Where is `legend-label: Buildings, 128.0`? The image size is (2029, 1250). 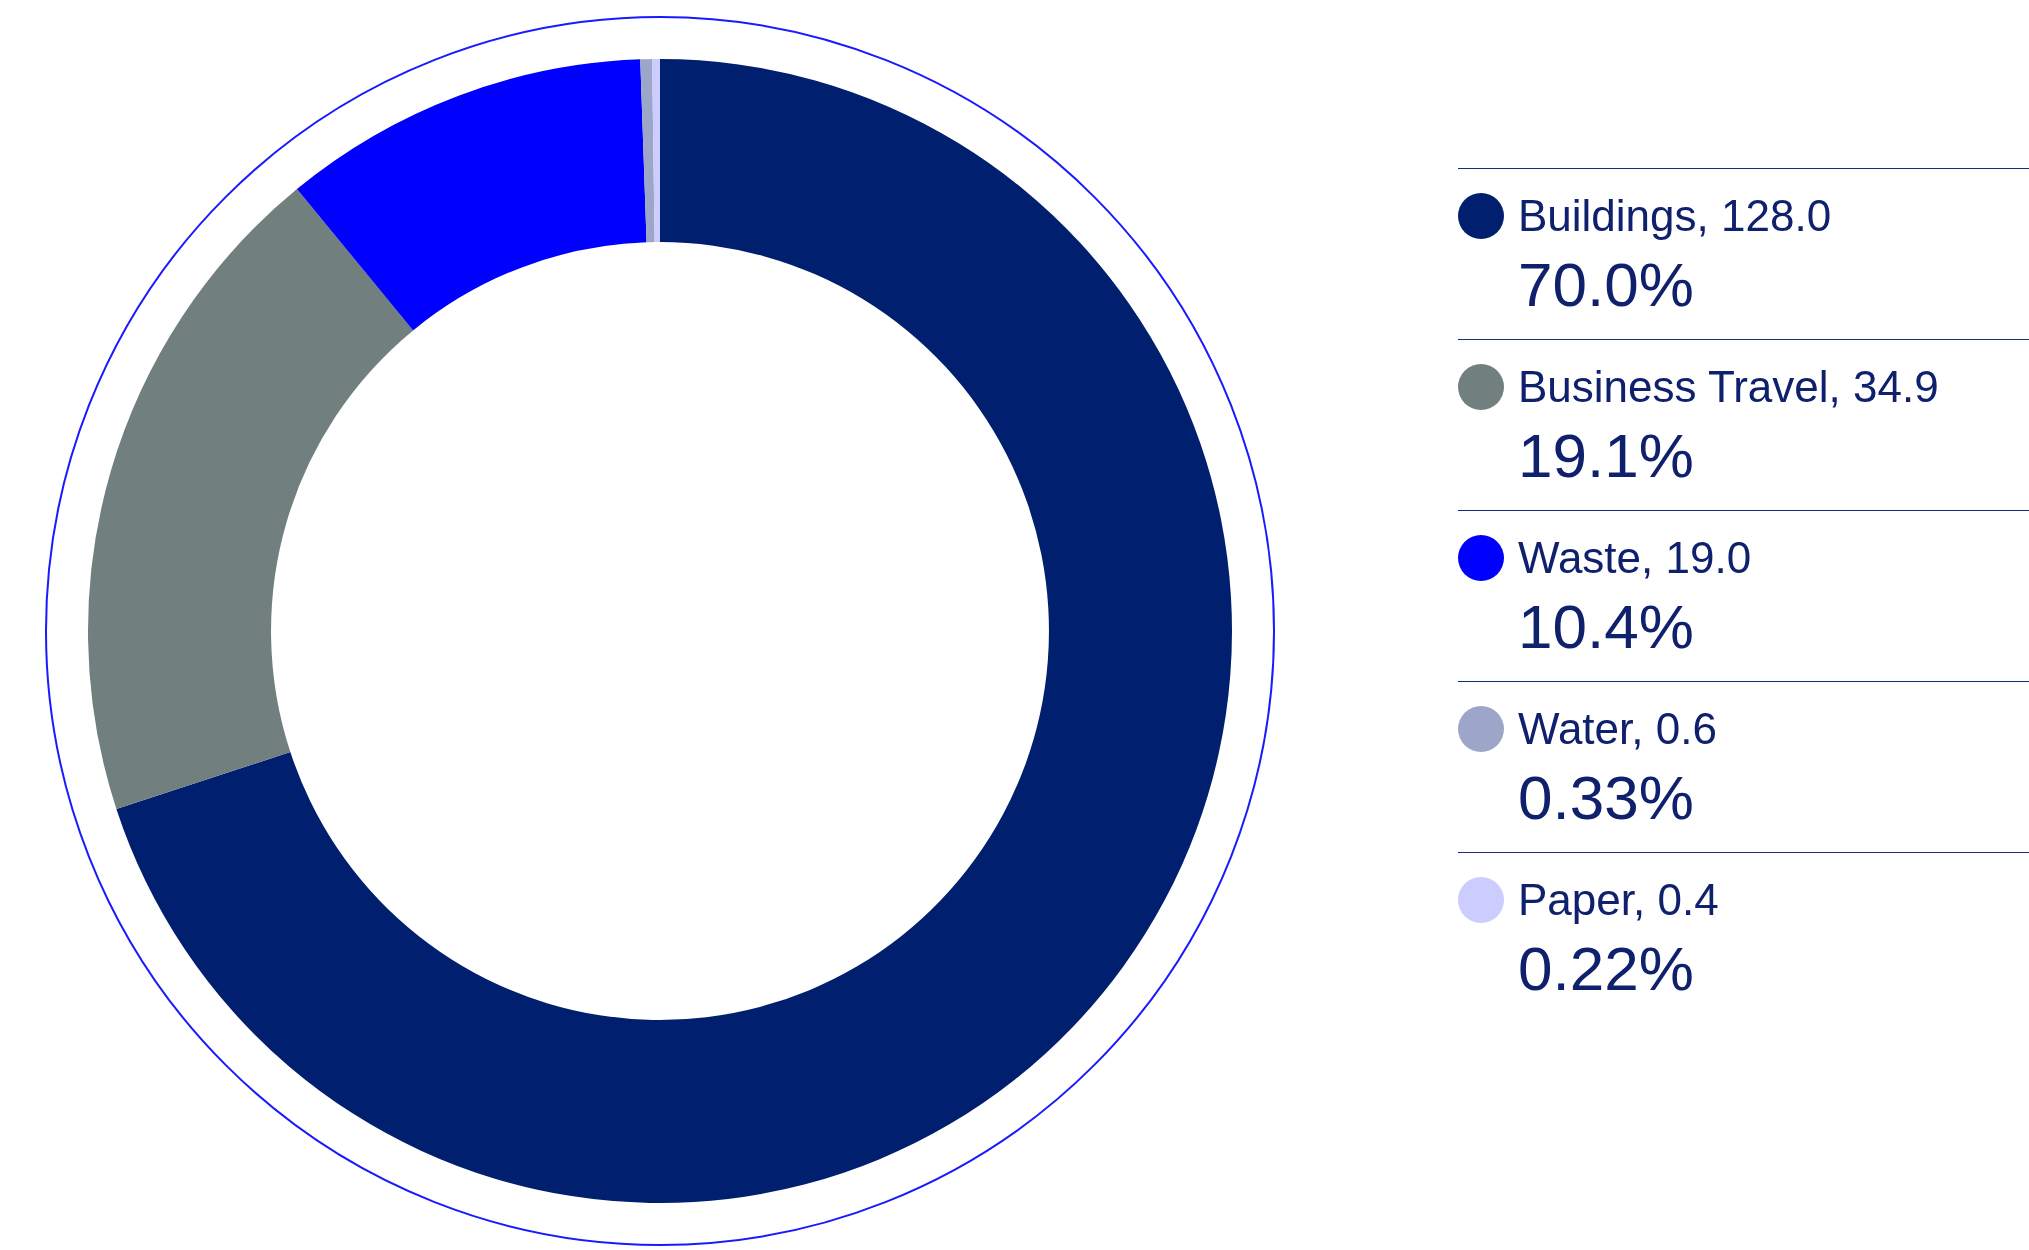
legend-label: Buildings, 128.0 is located at coordinates (1675, 216).